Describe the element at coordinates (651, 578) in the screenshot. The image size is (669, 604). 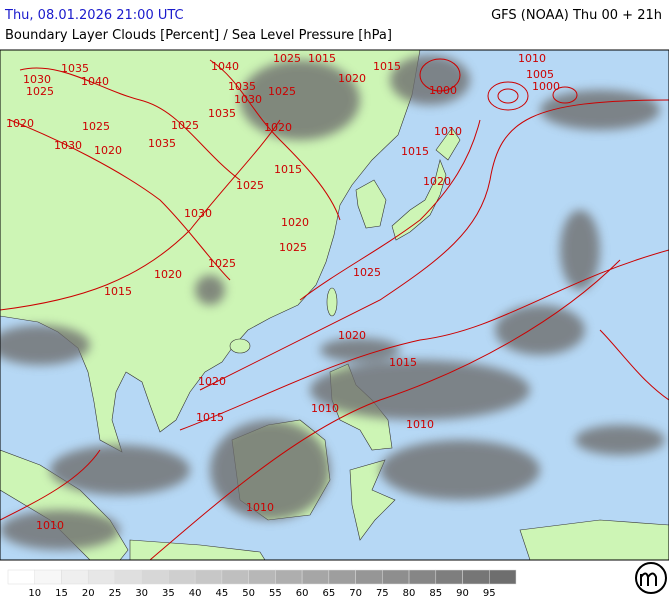
I see `logo` at that location.